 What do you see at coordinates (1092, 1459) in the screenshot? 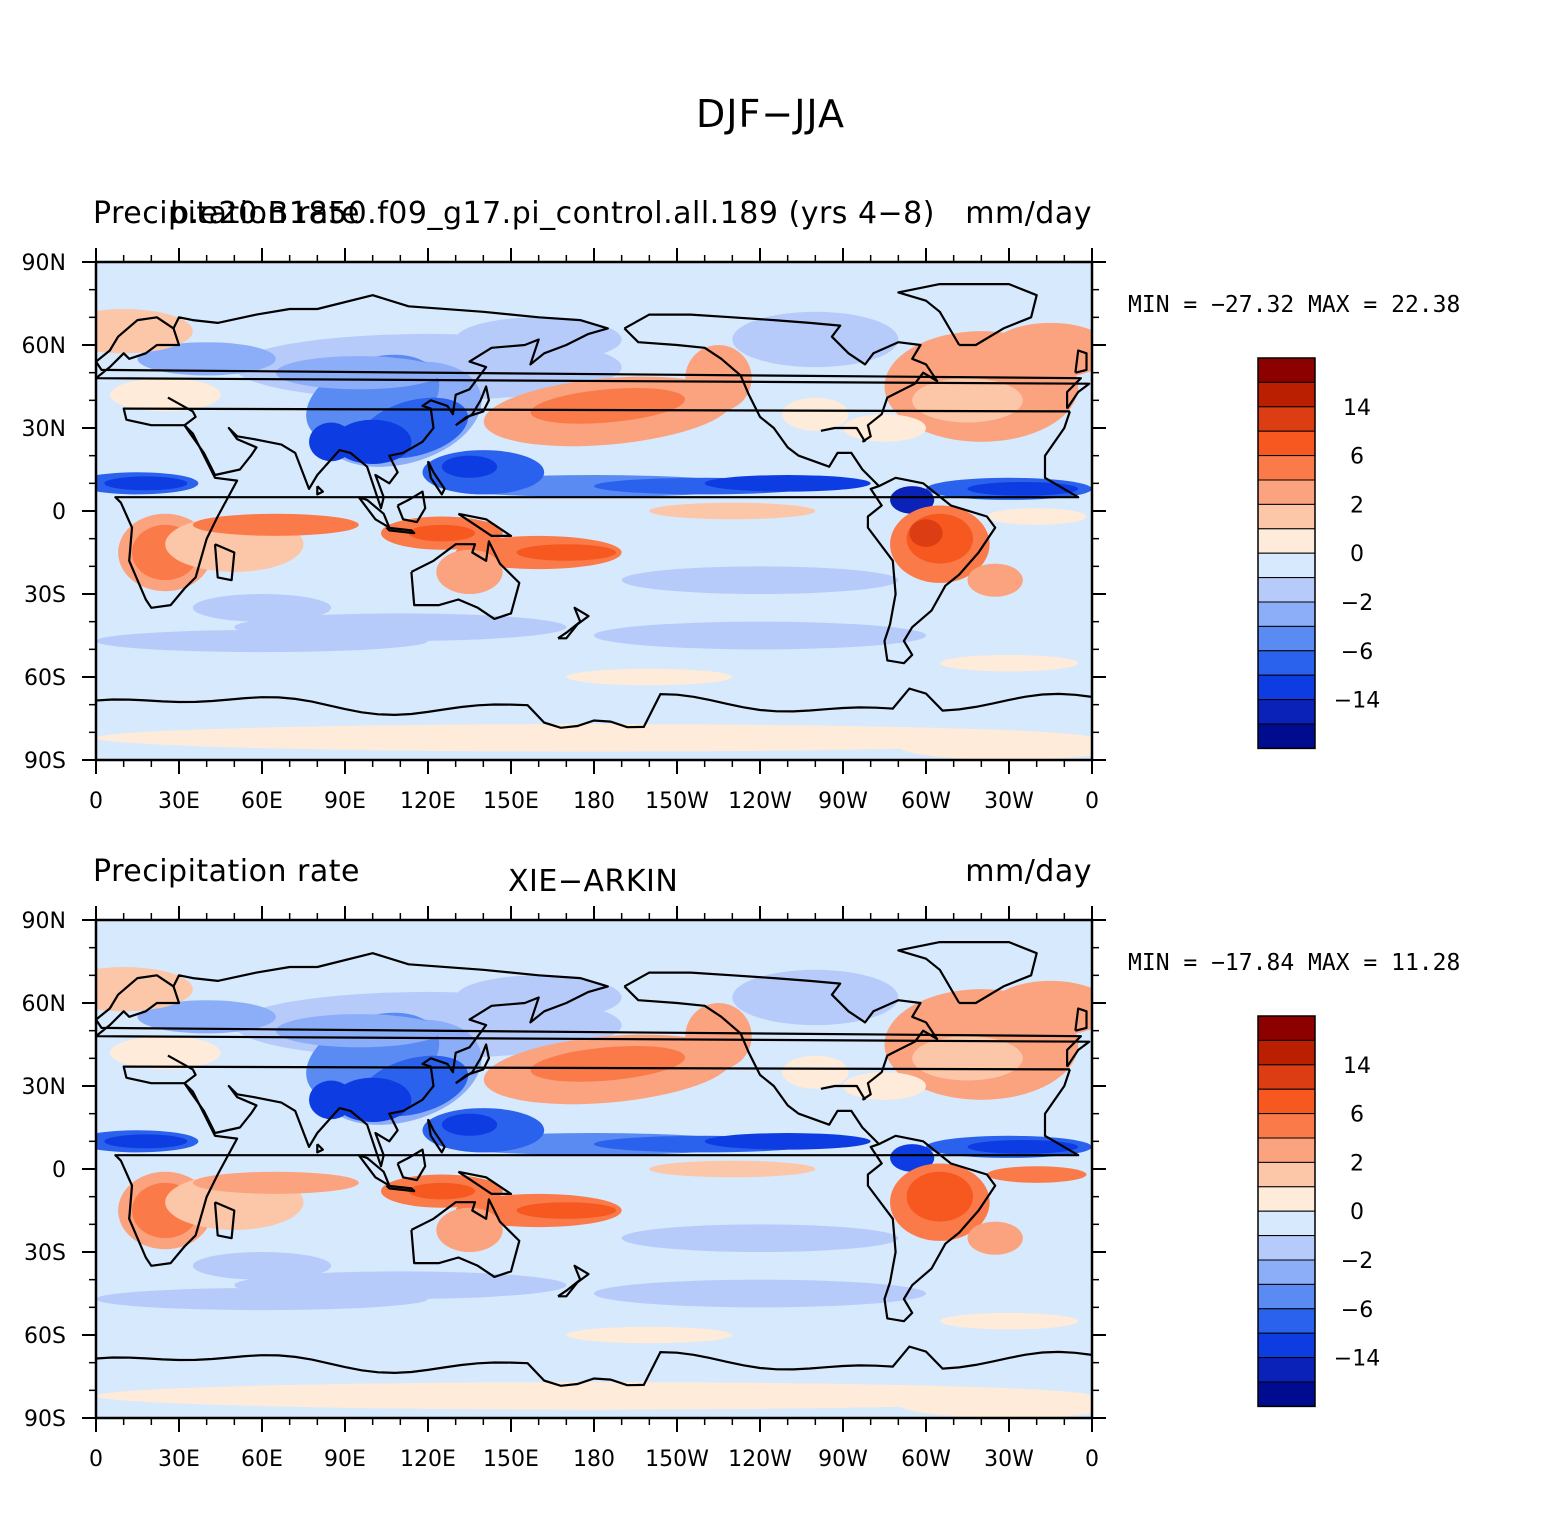
I see `lon-tick-label: 0` at bounding box center [1092, 1459].